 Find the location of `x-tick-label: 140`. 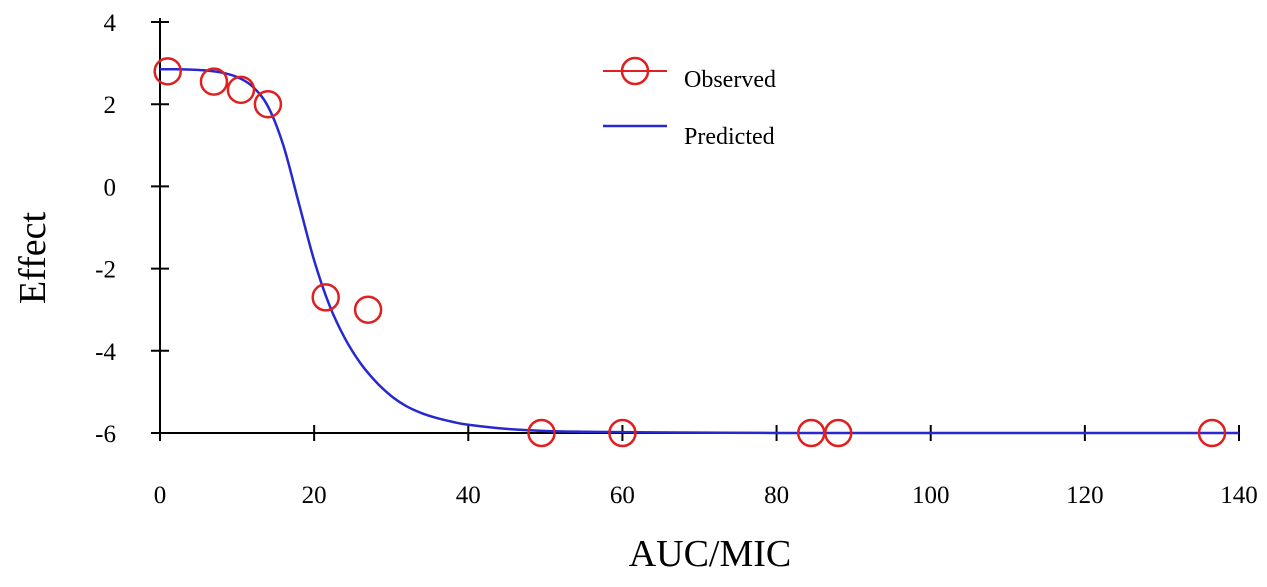

x-tick-label: 140 is located at coordinates (1239, 495).